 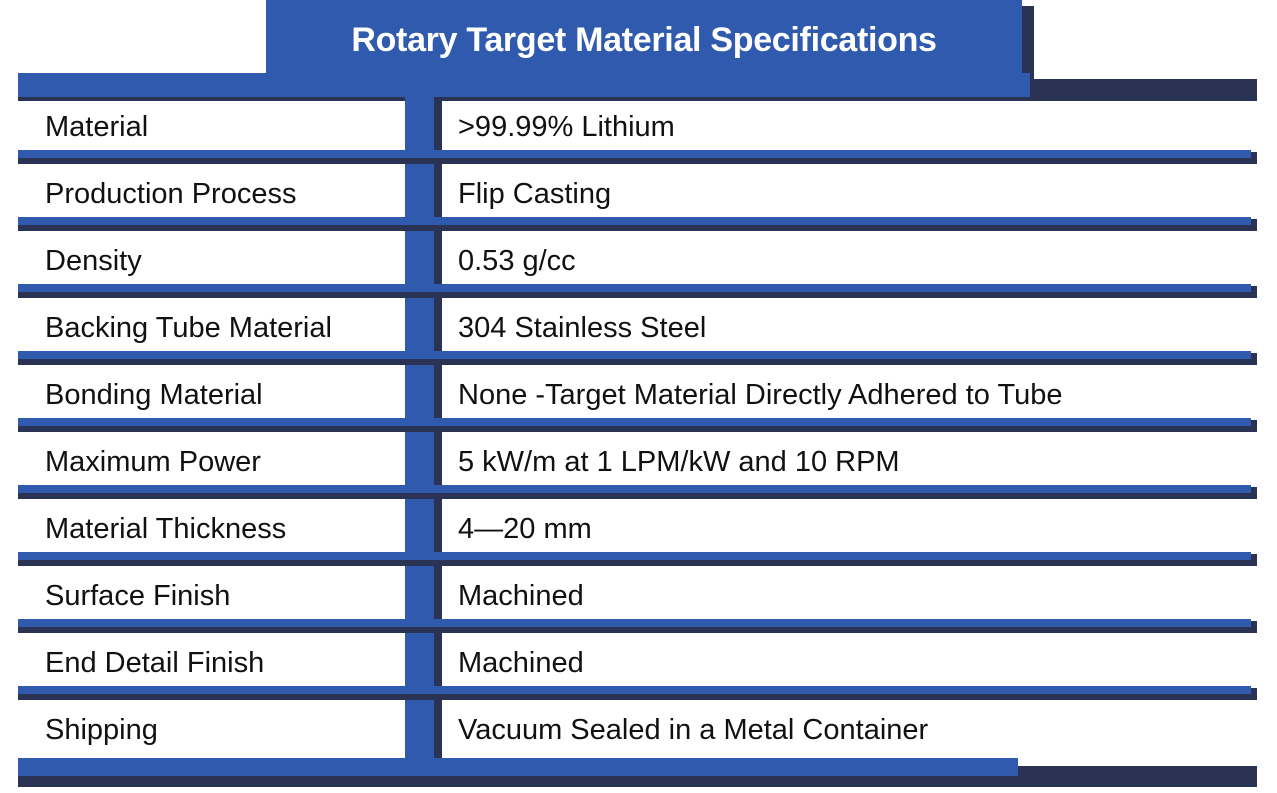 What do you see at coordinates (582, 328) in the screenshot?
I see `spec-value: 304 Stainless Steel` at bounding box center [582, 328].